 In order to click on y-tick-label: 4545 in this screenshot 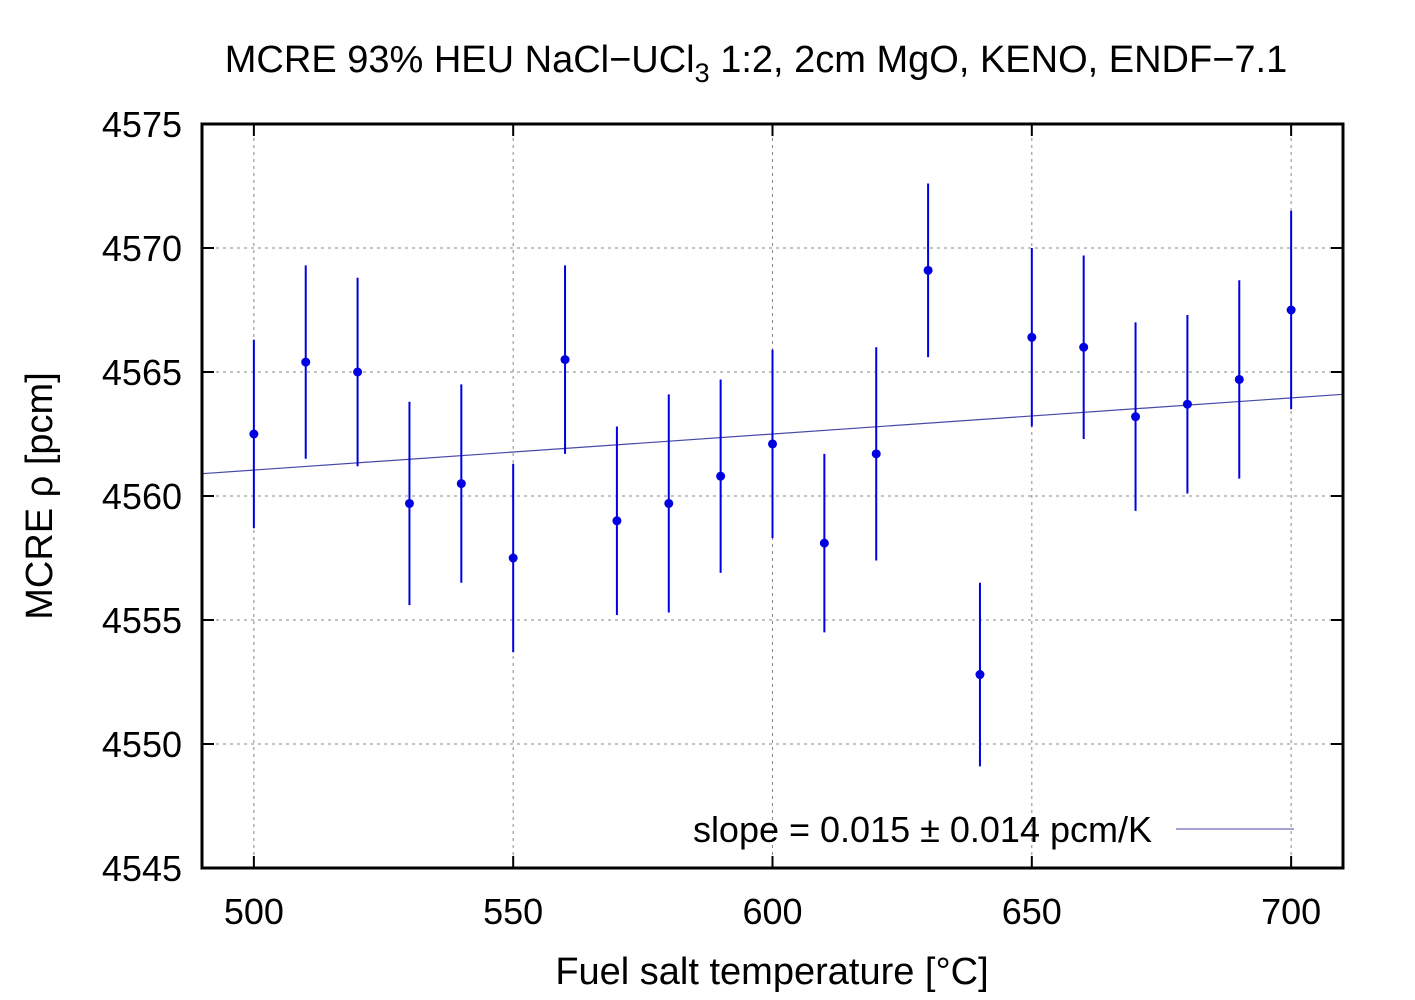, I will do `click(142, 868)`.